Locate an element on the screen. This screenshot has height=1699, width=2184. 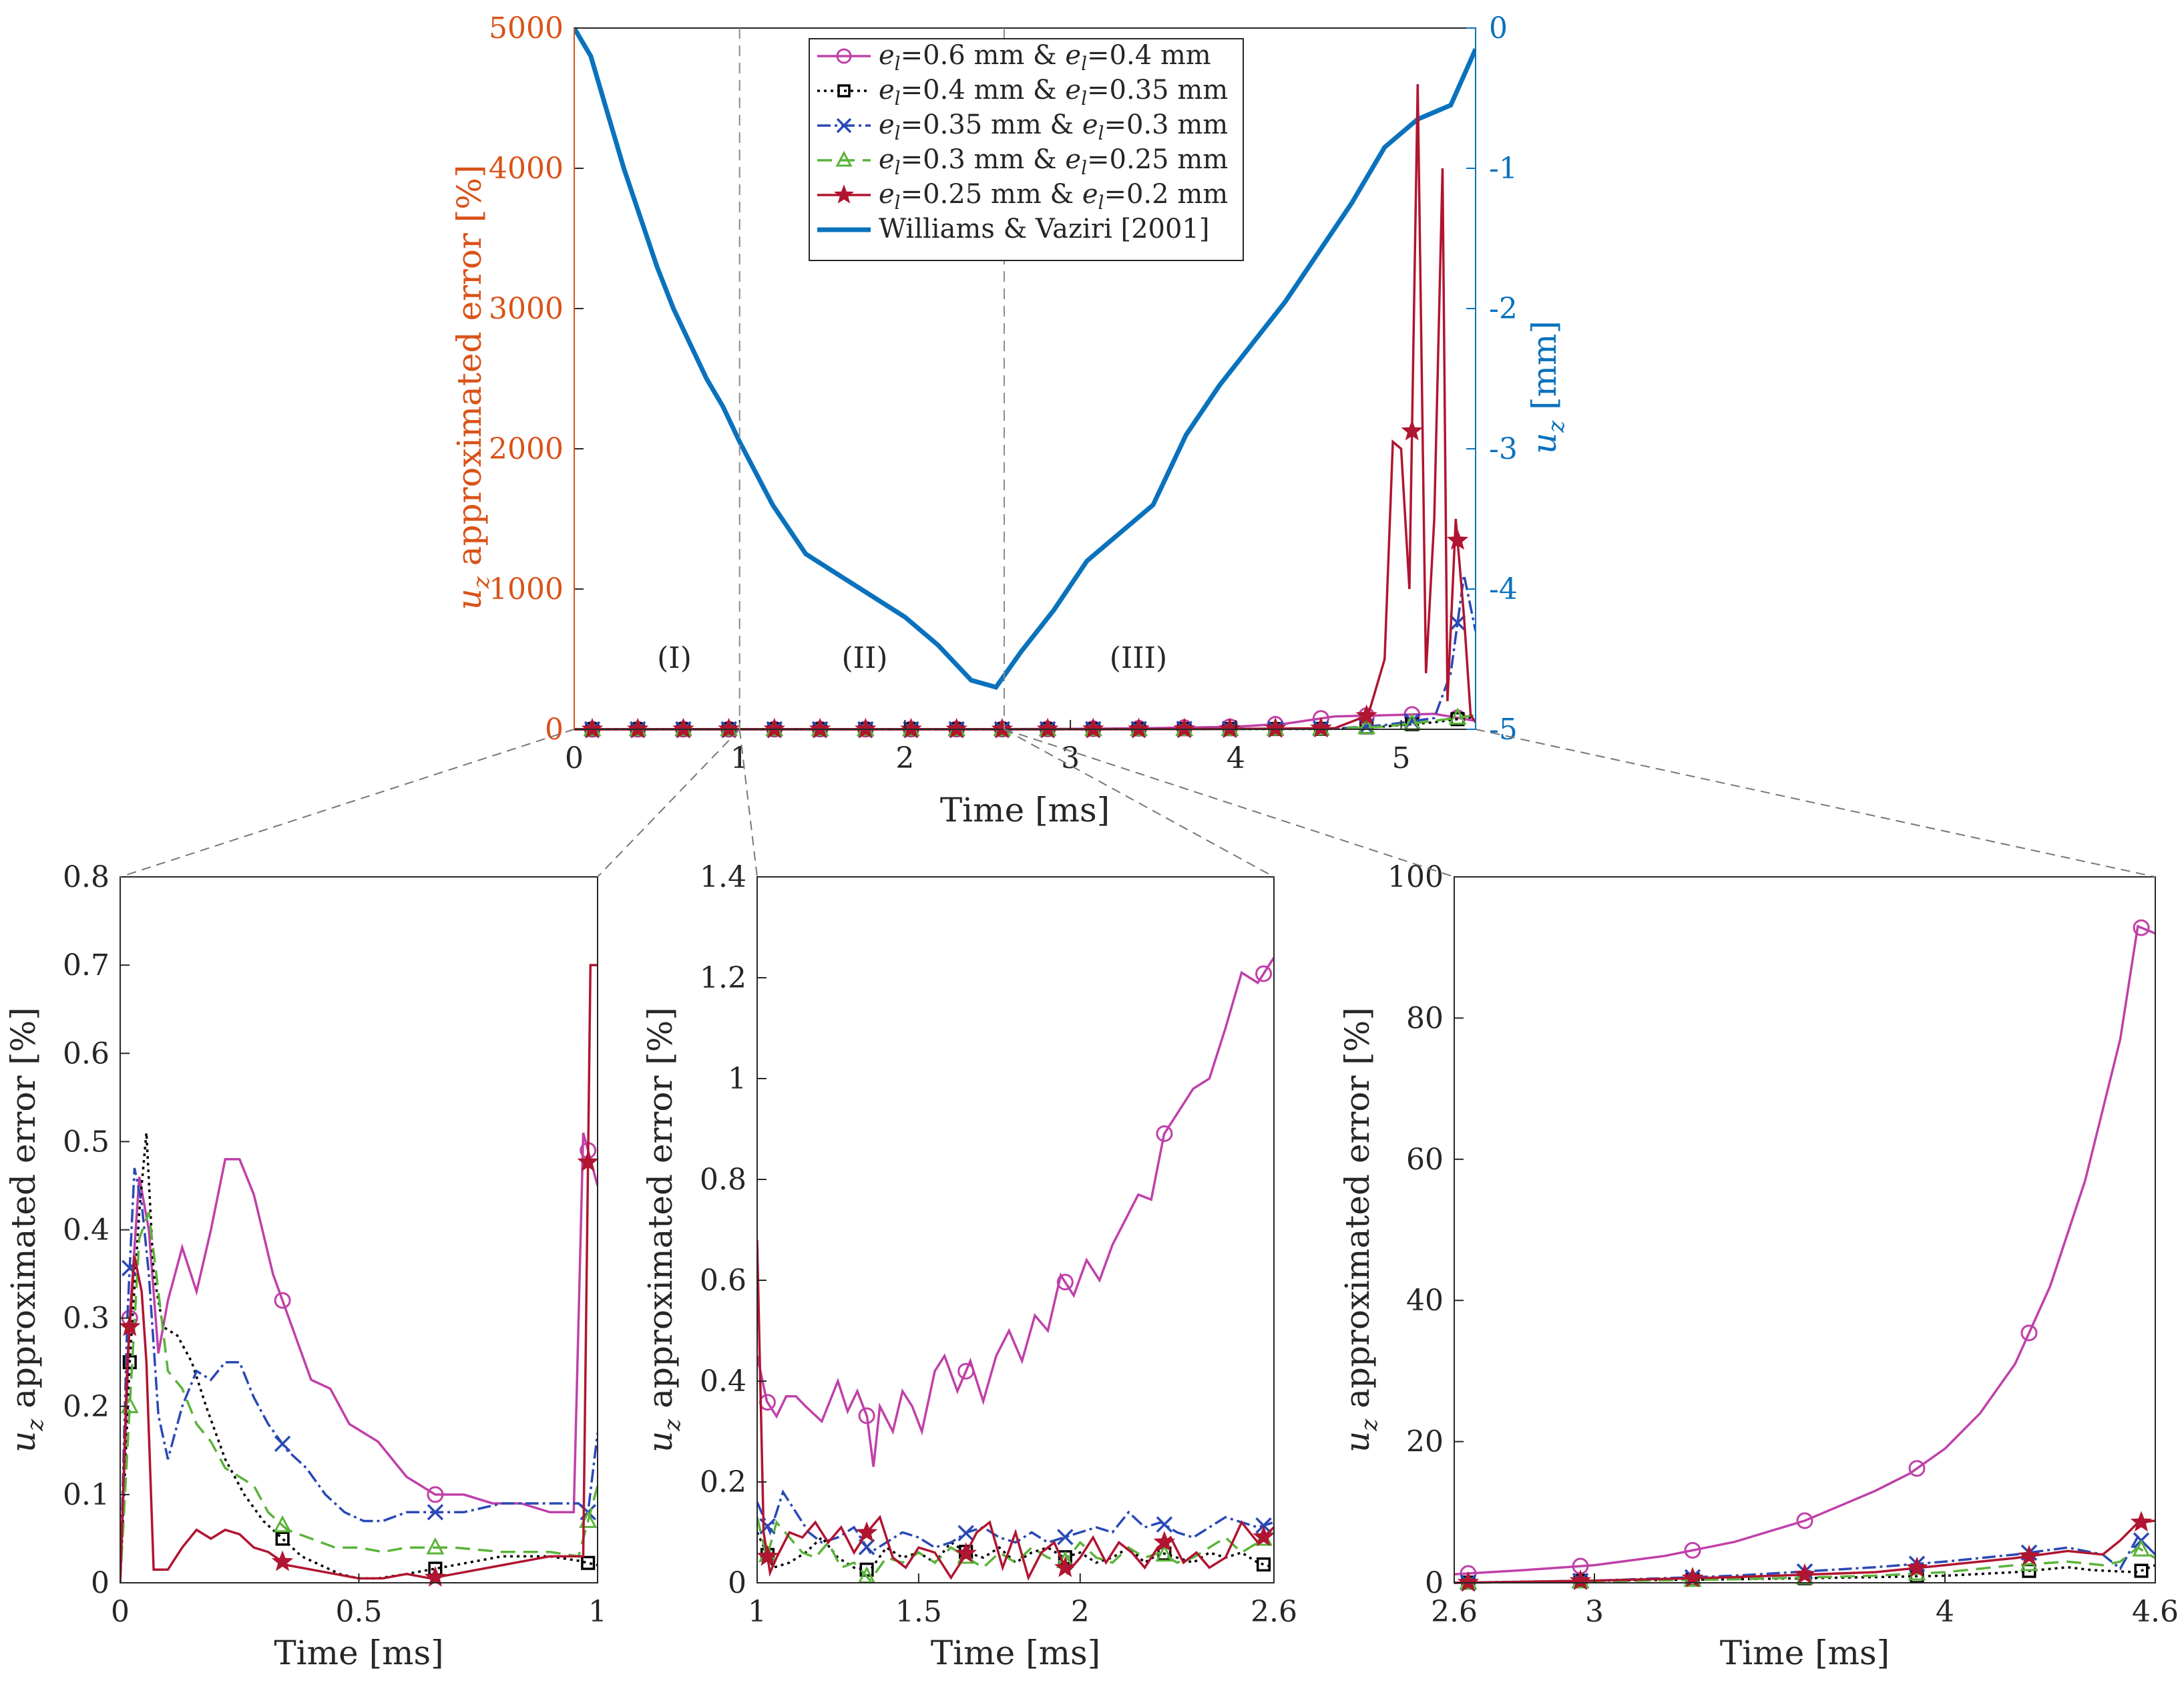
y-tick-label: 1.2 is located at coordinates (723, 978).